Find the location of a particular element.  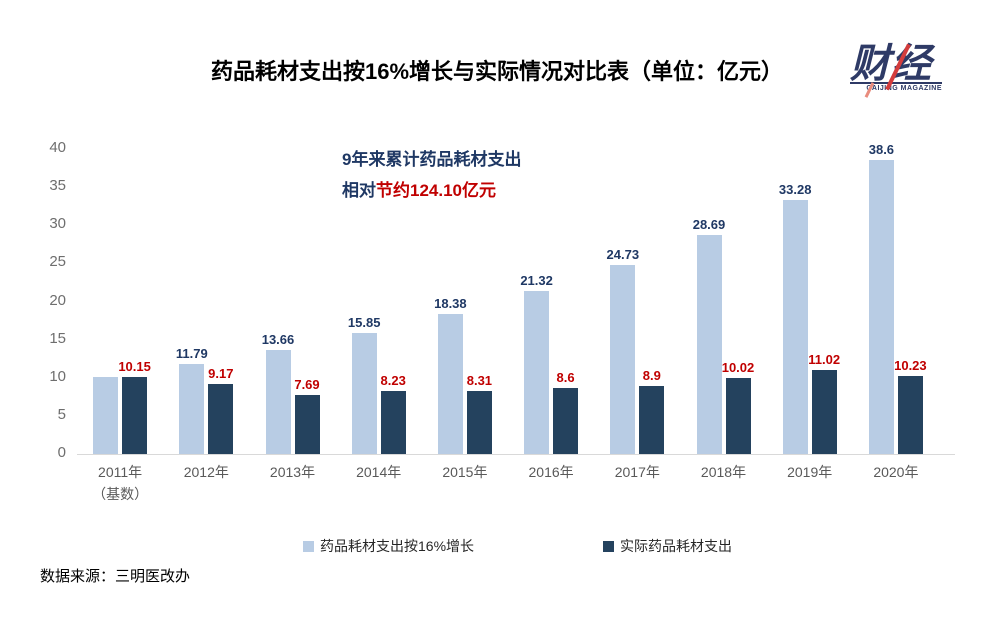

annotation-line2: 相对节约124.10亿元 is located at coordinates (431, 190).